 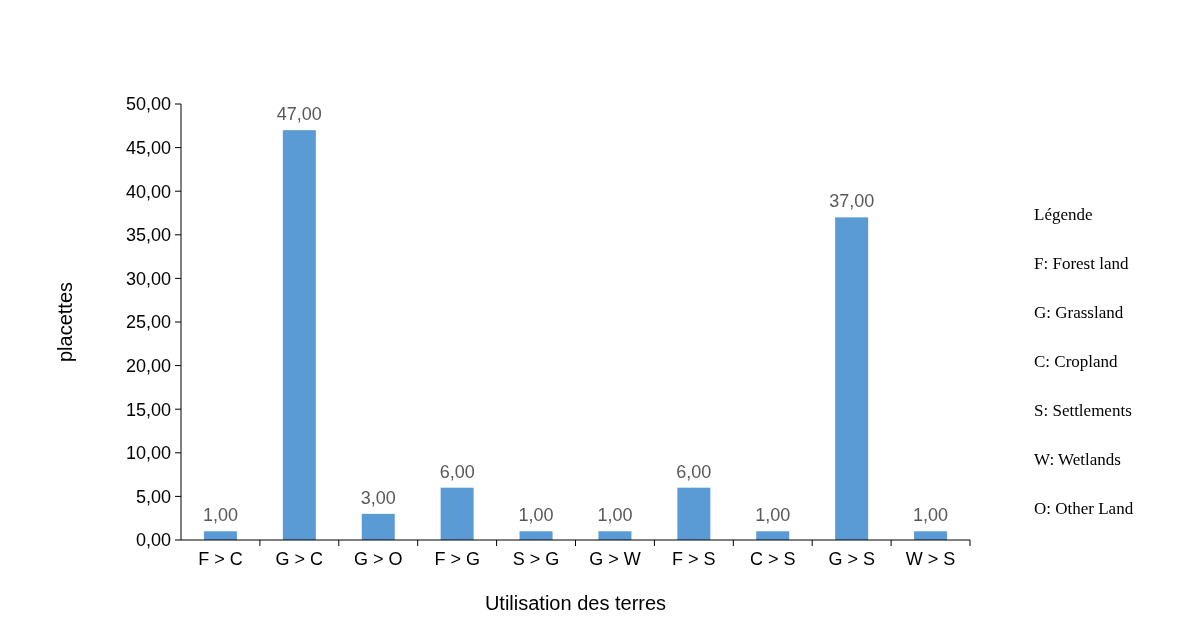 I want to click on x-tick-label: G > W, so click(x=615, y=559).